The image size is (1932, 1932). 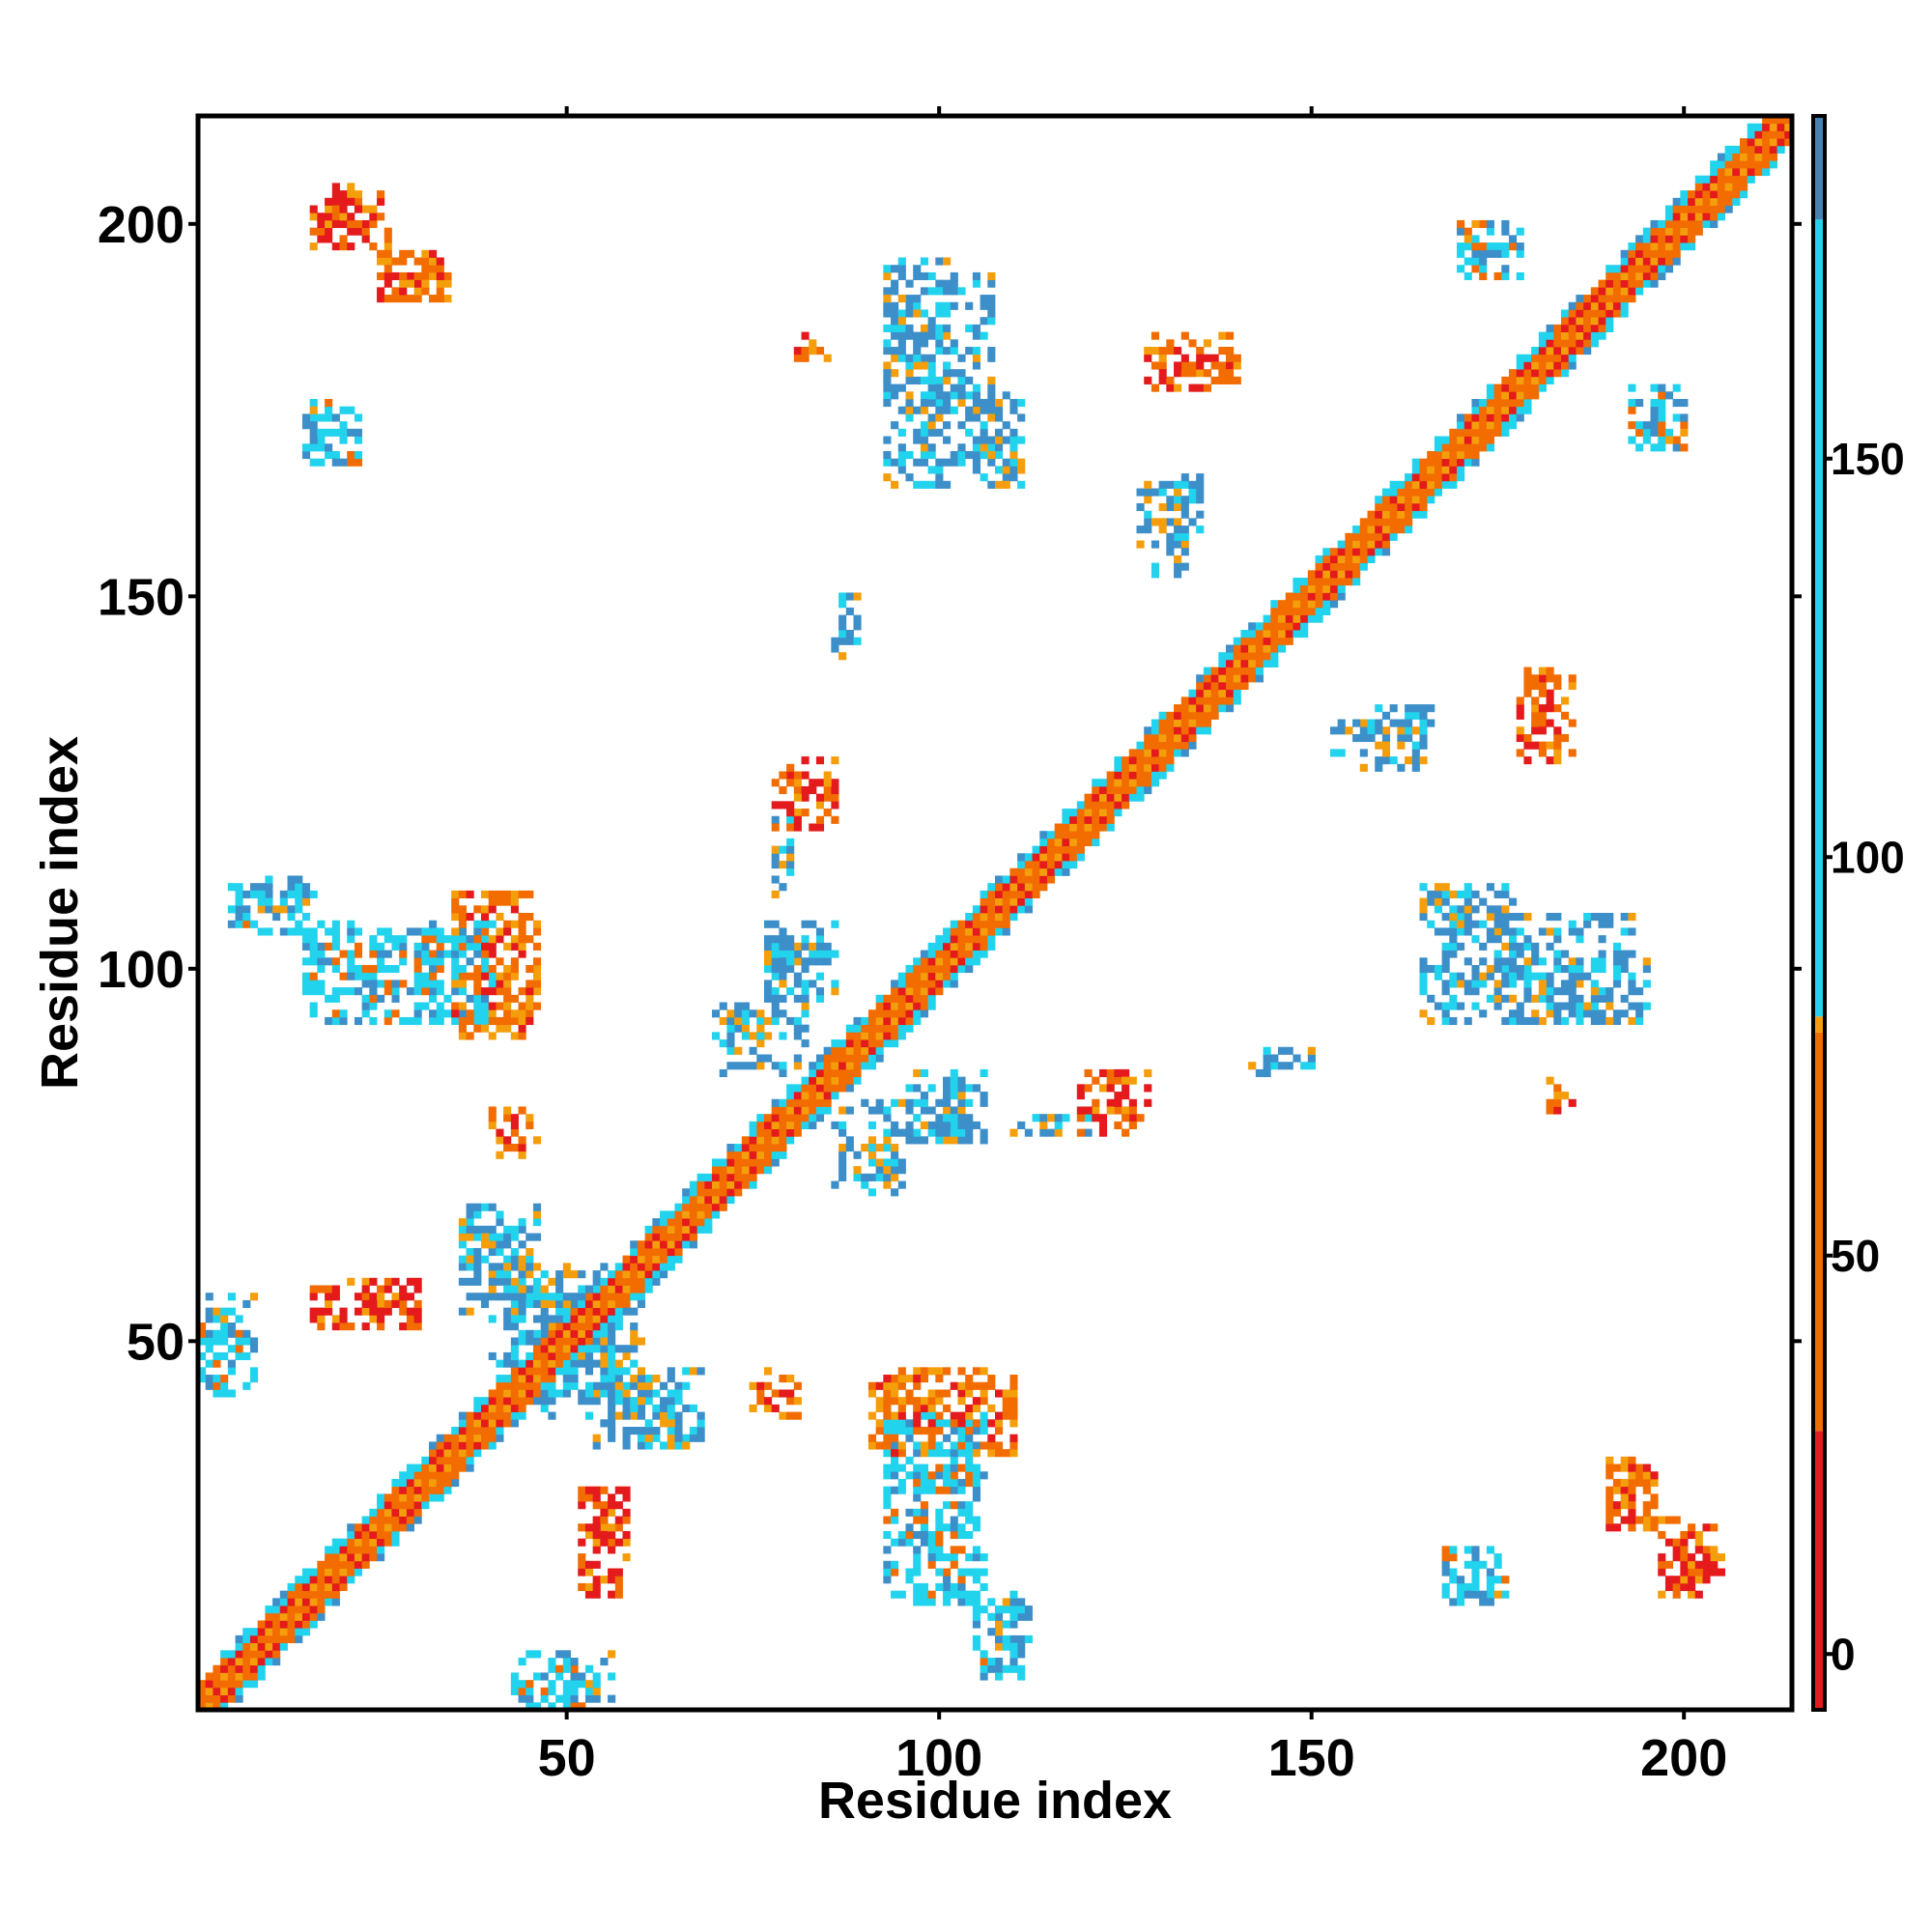 What do you see at coordinates (1819, 618) in the screenshot?
I see `colorbar-segment` at bounding box center [1819, 618].